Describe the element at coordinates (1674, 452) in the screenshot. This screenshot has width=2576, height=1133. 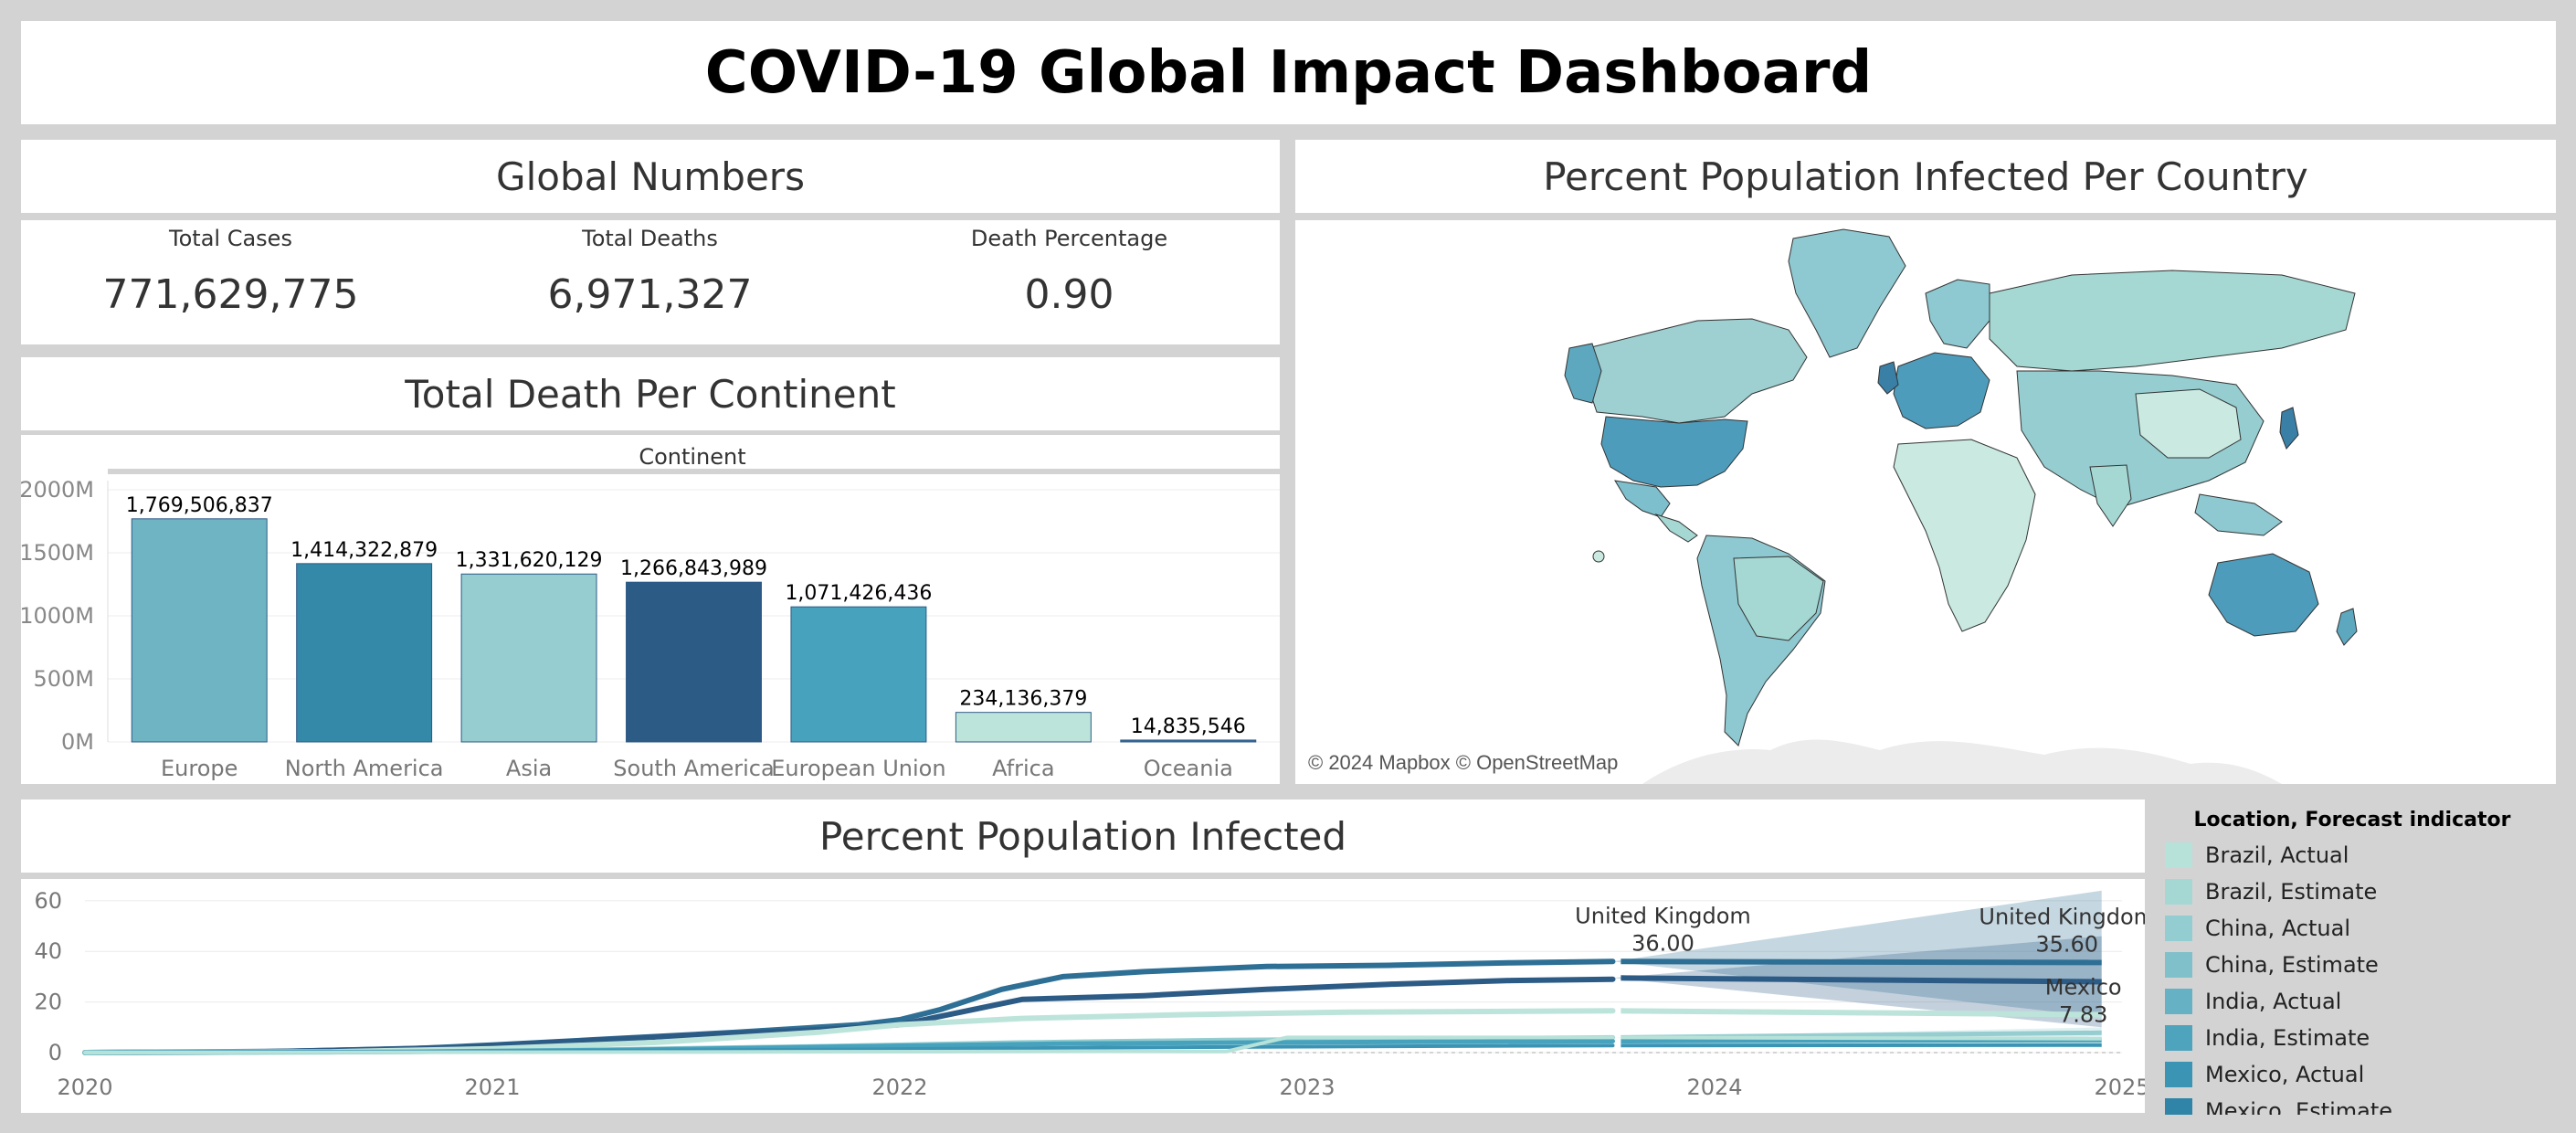
I see `map-region-usa` at that location.